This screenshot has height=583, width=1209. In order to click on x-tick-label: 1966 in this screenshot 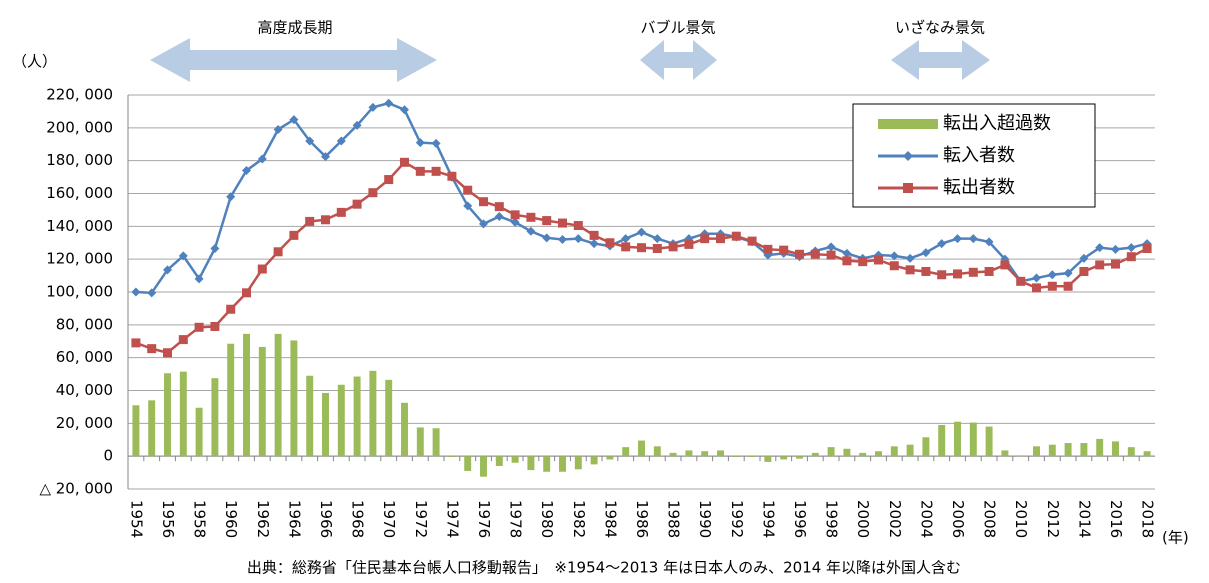, I will do `click(326, 519)`.